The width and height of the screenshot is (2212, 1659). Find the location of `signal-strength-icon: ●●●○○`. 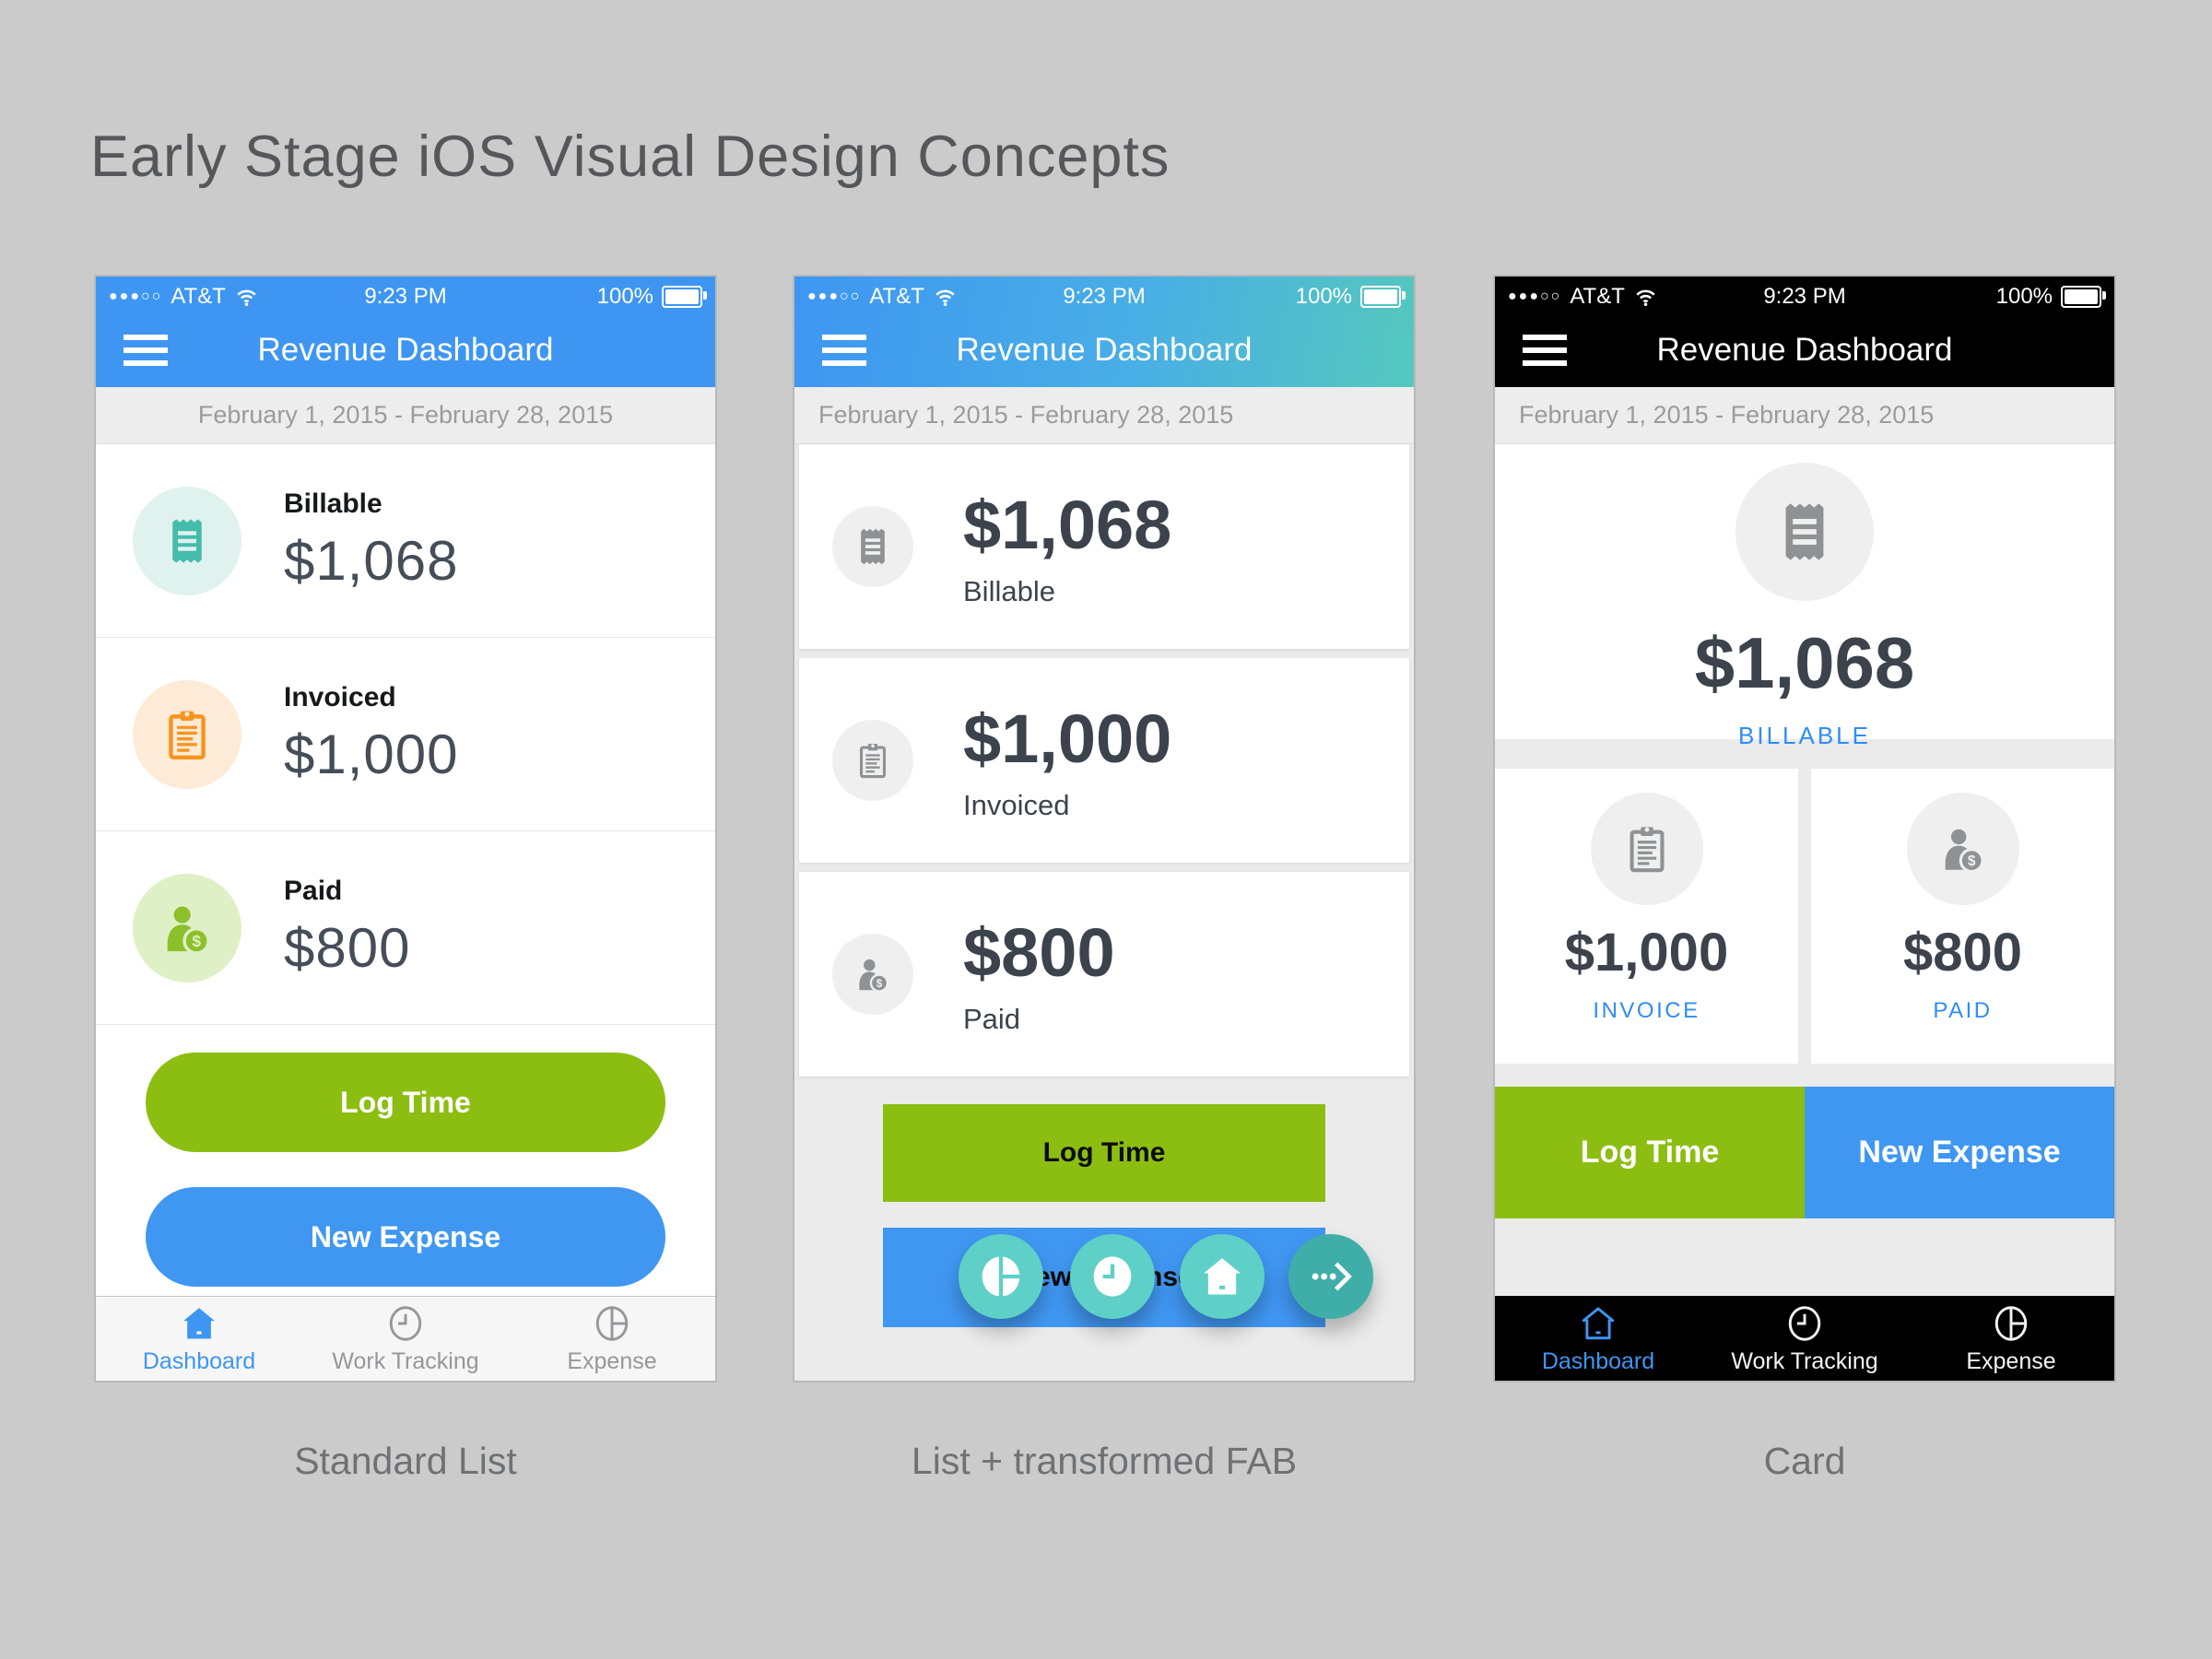

signal-strength-icon: ●●●○○ is located at coordinates (1535, 296).